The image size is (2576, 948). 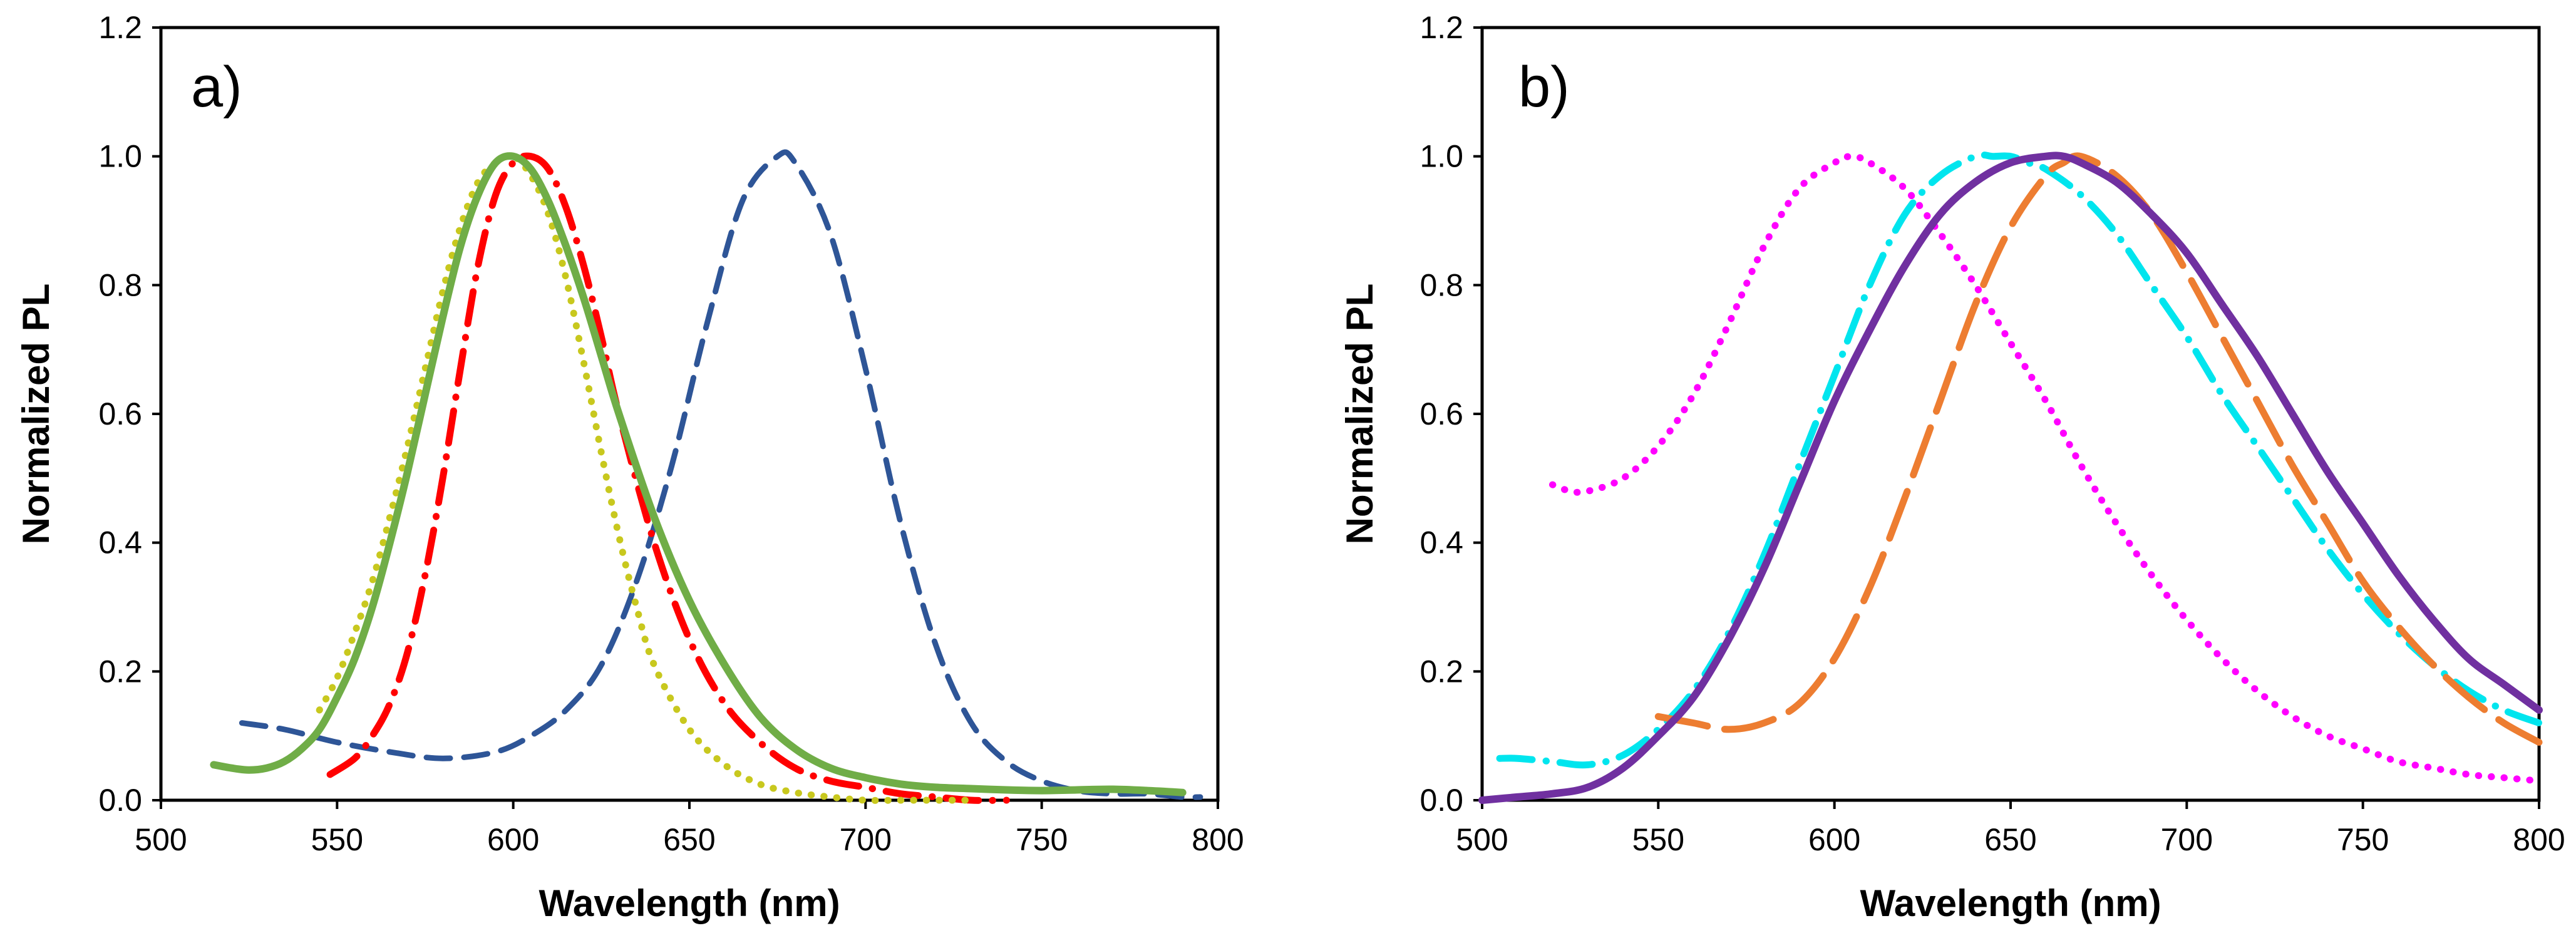 I want to click on panel-b-y-tick-label: 0.0, so click(x=1441, y=801).